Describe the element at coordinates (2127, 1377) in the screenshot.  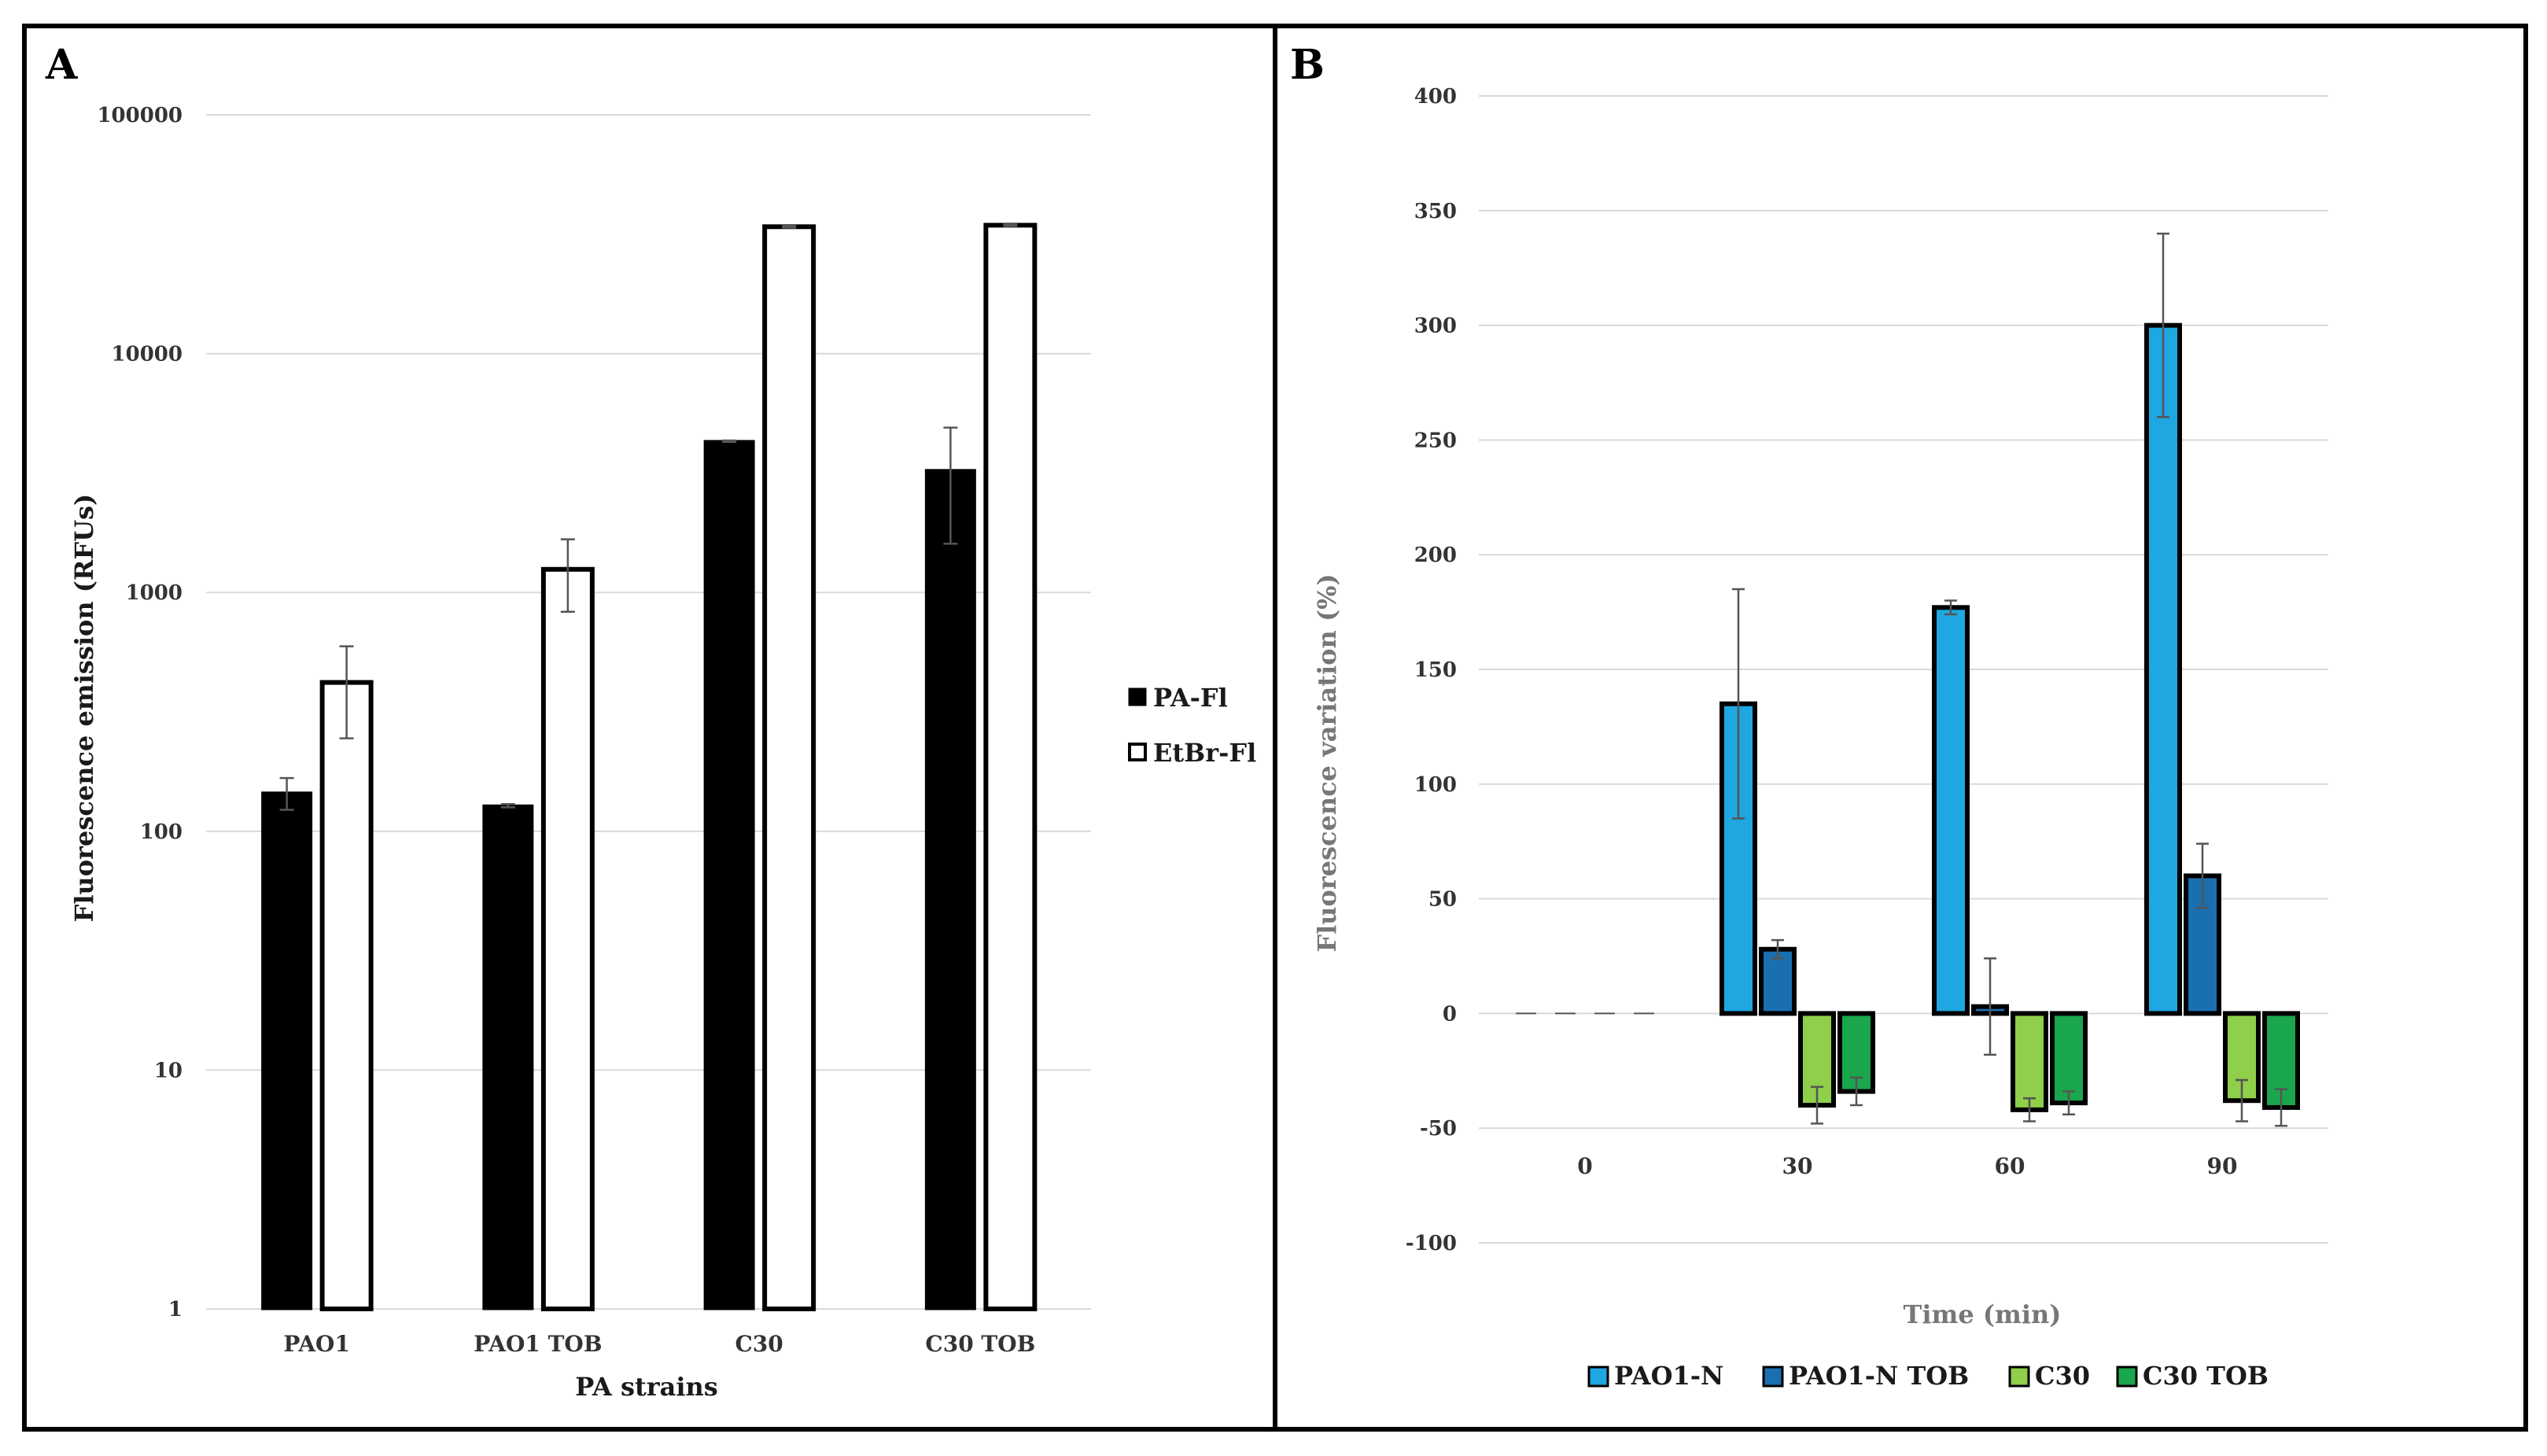
I see `legend-swatch-c30-tob` at that location.